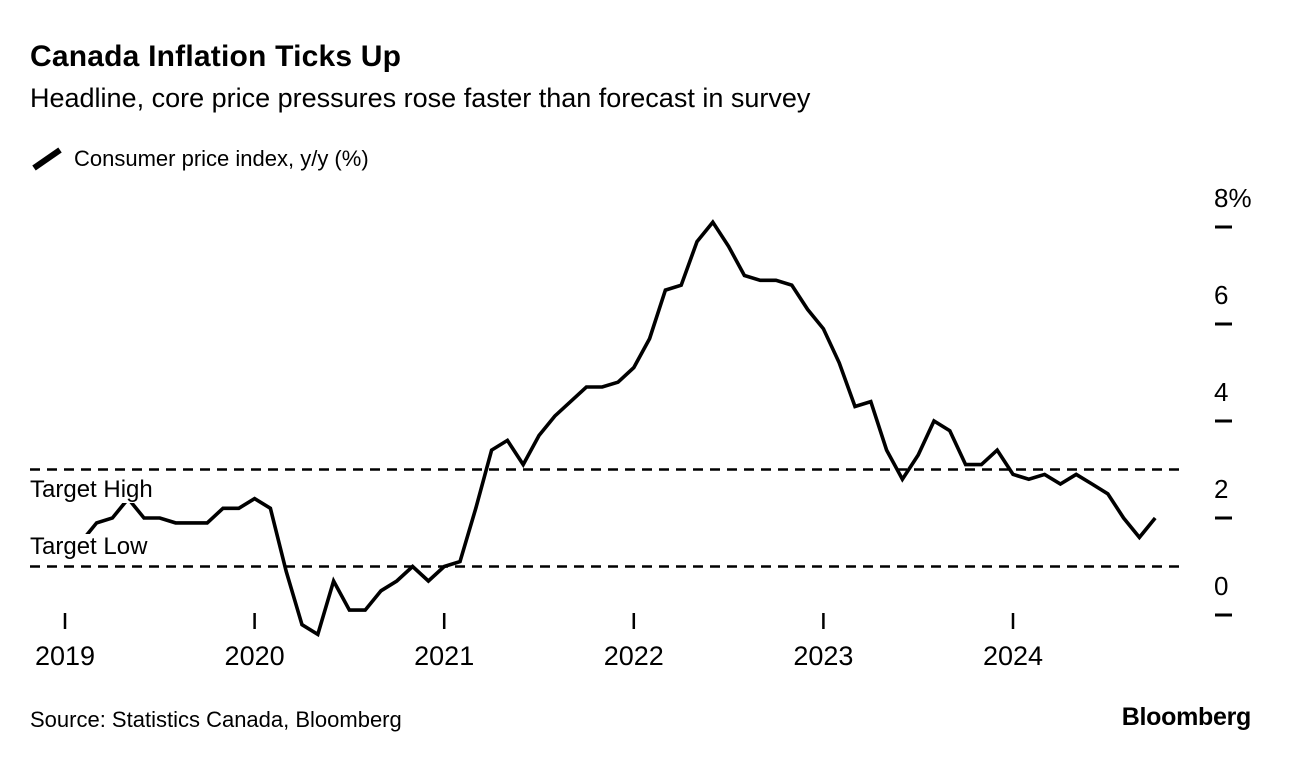 The height and width of the screenshot is (766, 1289). Describe the element at coordinates (254, 656) in the screenshot. I see `x-tick-label: 2020` at that location.